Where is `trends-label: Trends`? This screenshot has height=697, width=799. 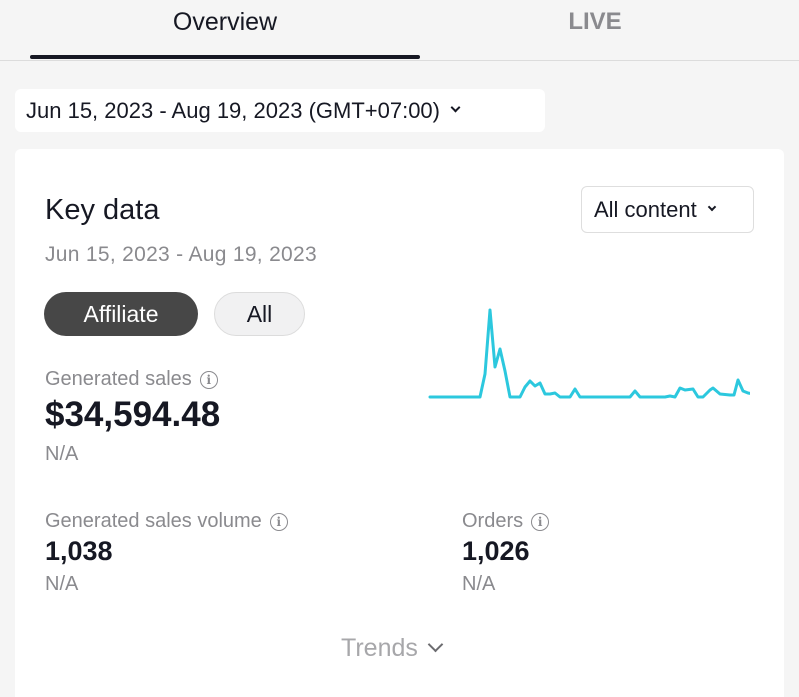
trends-label: Trends is located at coordinates (379, 648).